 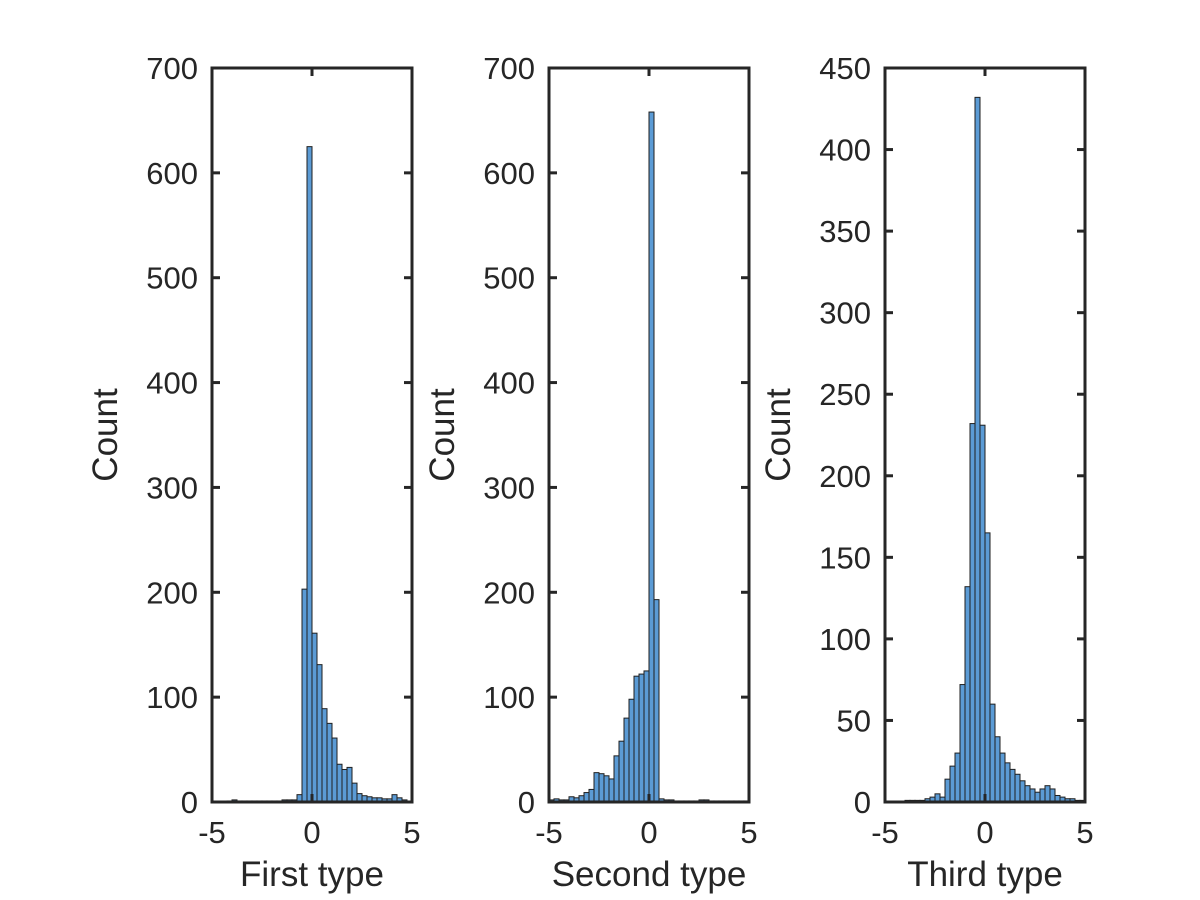 What do you see at coordinates (845, 557) in the screenshot?
I see `y-tick-label: 150` at bounding box center [845, 557].